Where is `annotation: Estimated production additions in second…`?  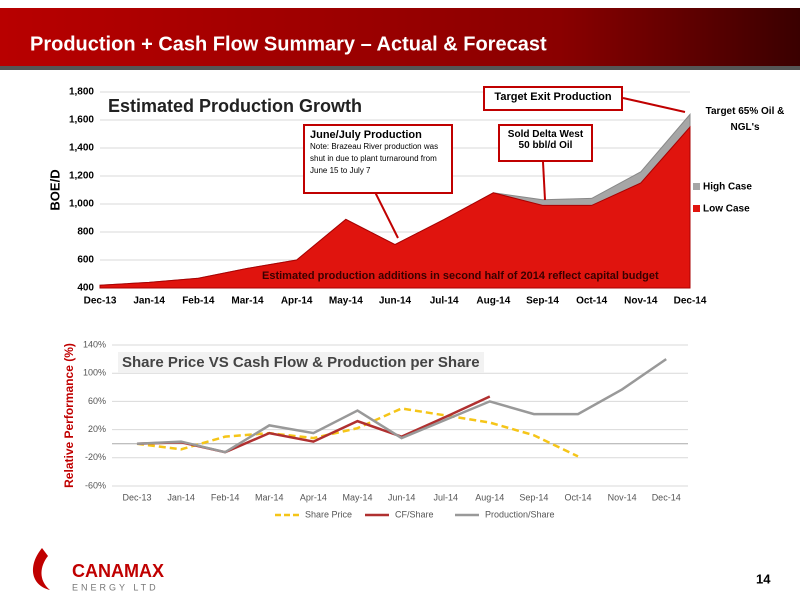
annotation: Estimated production additions in second… is located at coordinates (460, 276).